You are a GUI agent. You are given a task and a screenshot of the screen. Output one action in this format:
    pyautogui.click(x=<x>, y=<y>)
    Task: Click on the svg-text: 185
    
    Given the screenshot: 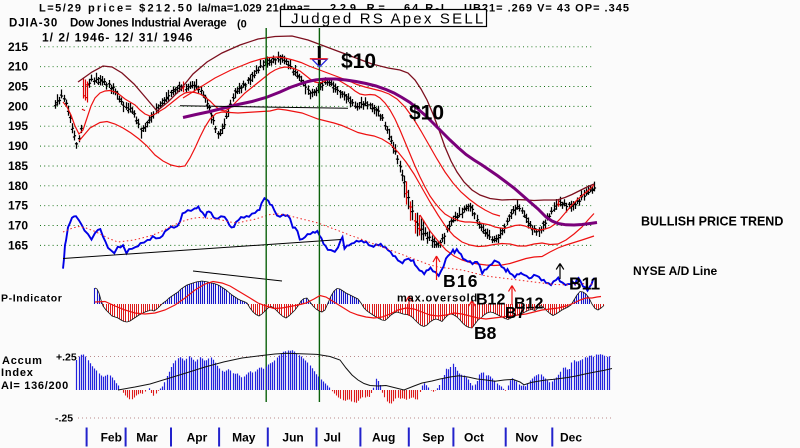 What is the action you would take?
    pyautogui.click(x=18, y=166)
    